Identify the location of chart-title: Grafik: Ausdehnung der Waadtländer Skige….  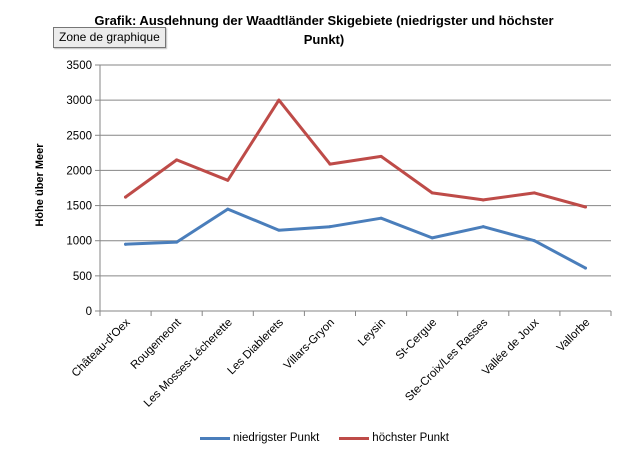
(324, 30).